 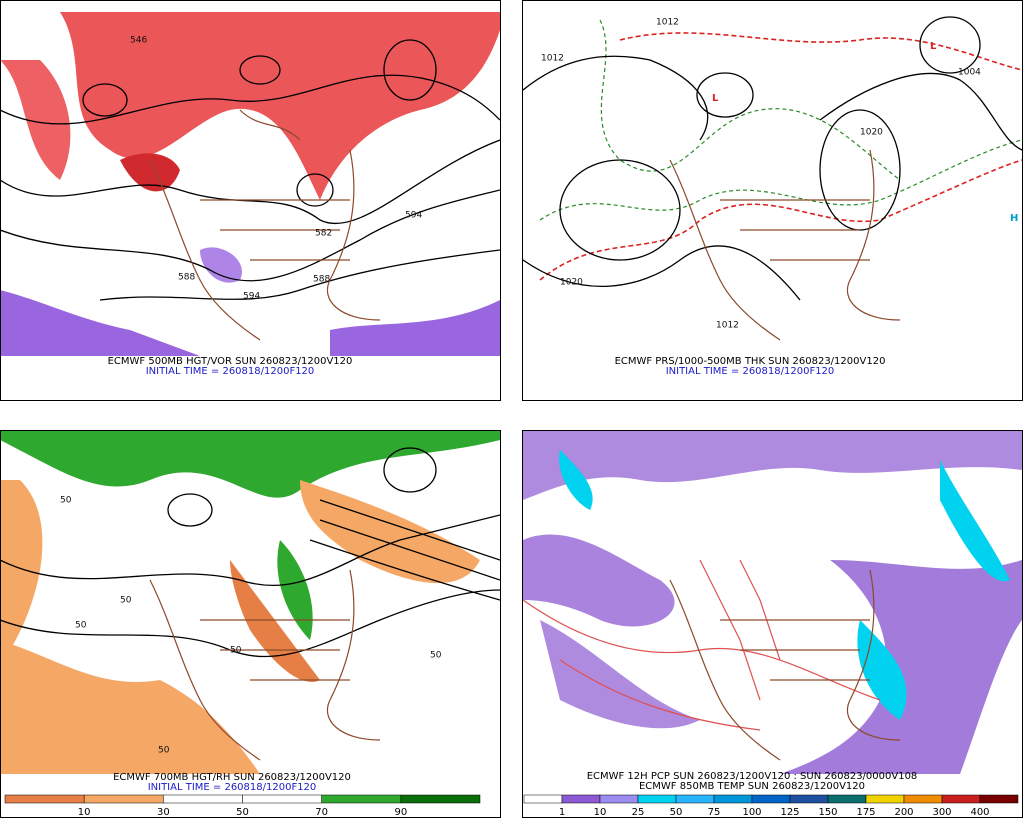 What do you see at coordinates (903, 812) in the screenshot?
I see `colorbar-label: 200` at bounding box center [903, 812].